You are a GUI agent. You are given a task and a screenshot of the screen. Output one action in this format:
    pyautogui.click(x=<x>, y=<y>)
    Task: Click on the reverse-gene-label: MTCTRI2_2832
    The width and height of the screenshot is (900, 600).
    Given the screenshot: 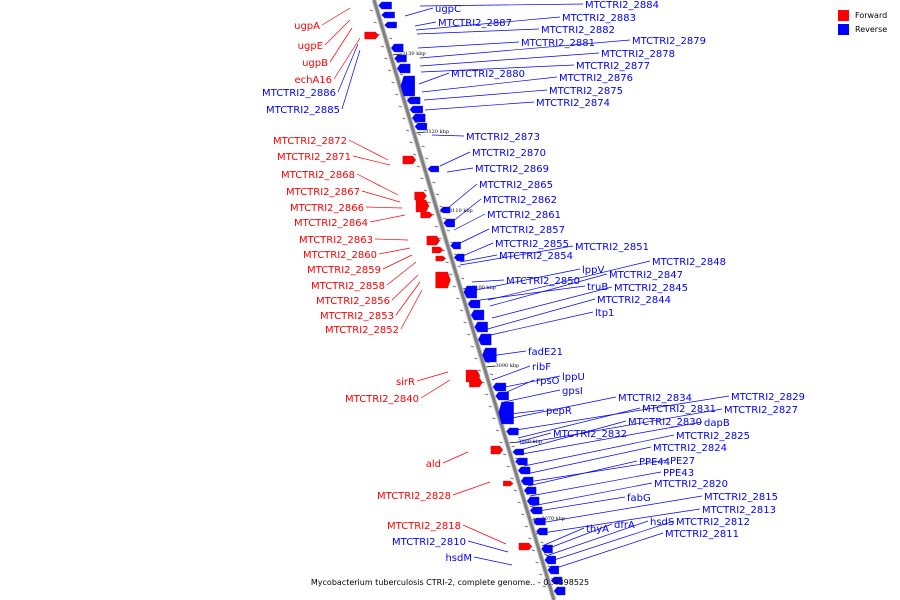 What is the action you would take?
    pyautogui.click(x=590, y=434)
    